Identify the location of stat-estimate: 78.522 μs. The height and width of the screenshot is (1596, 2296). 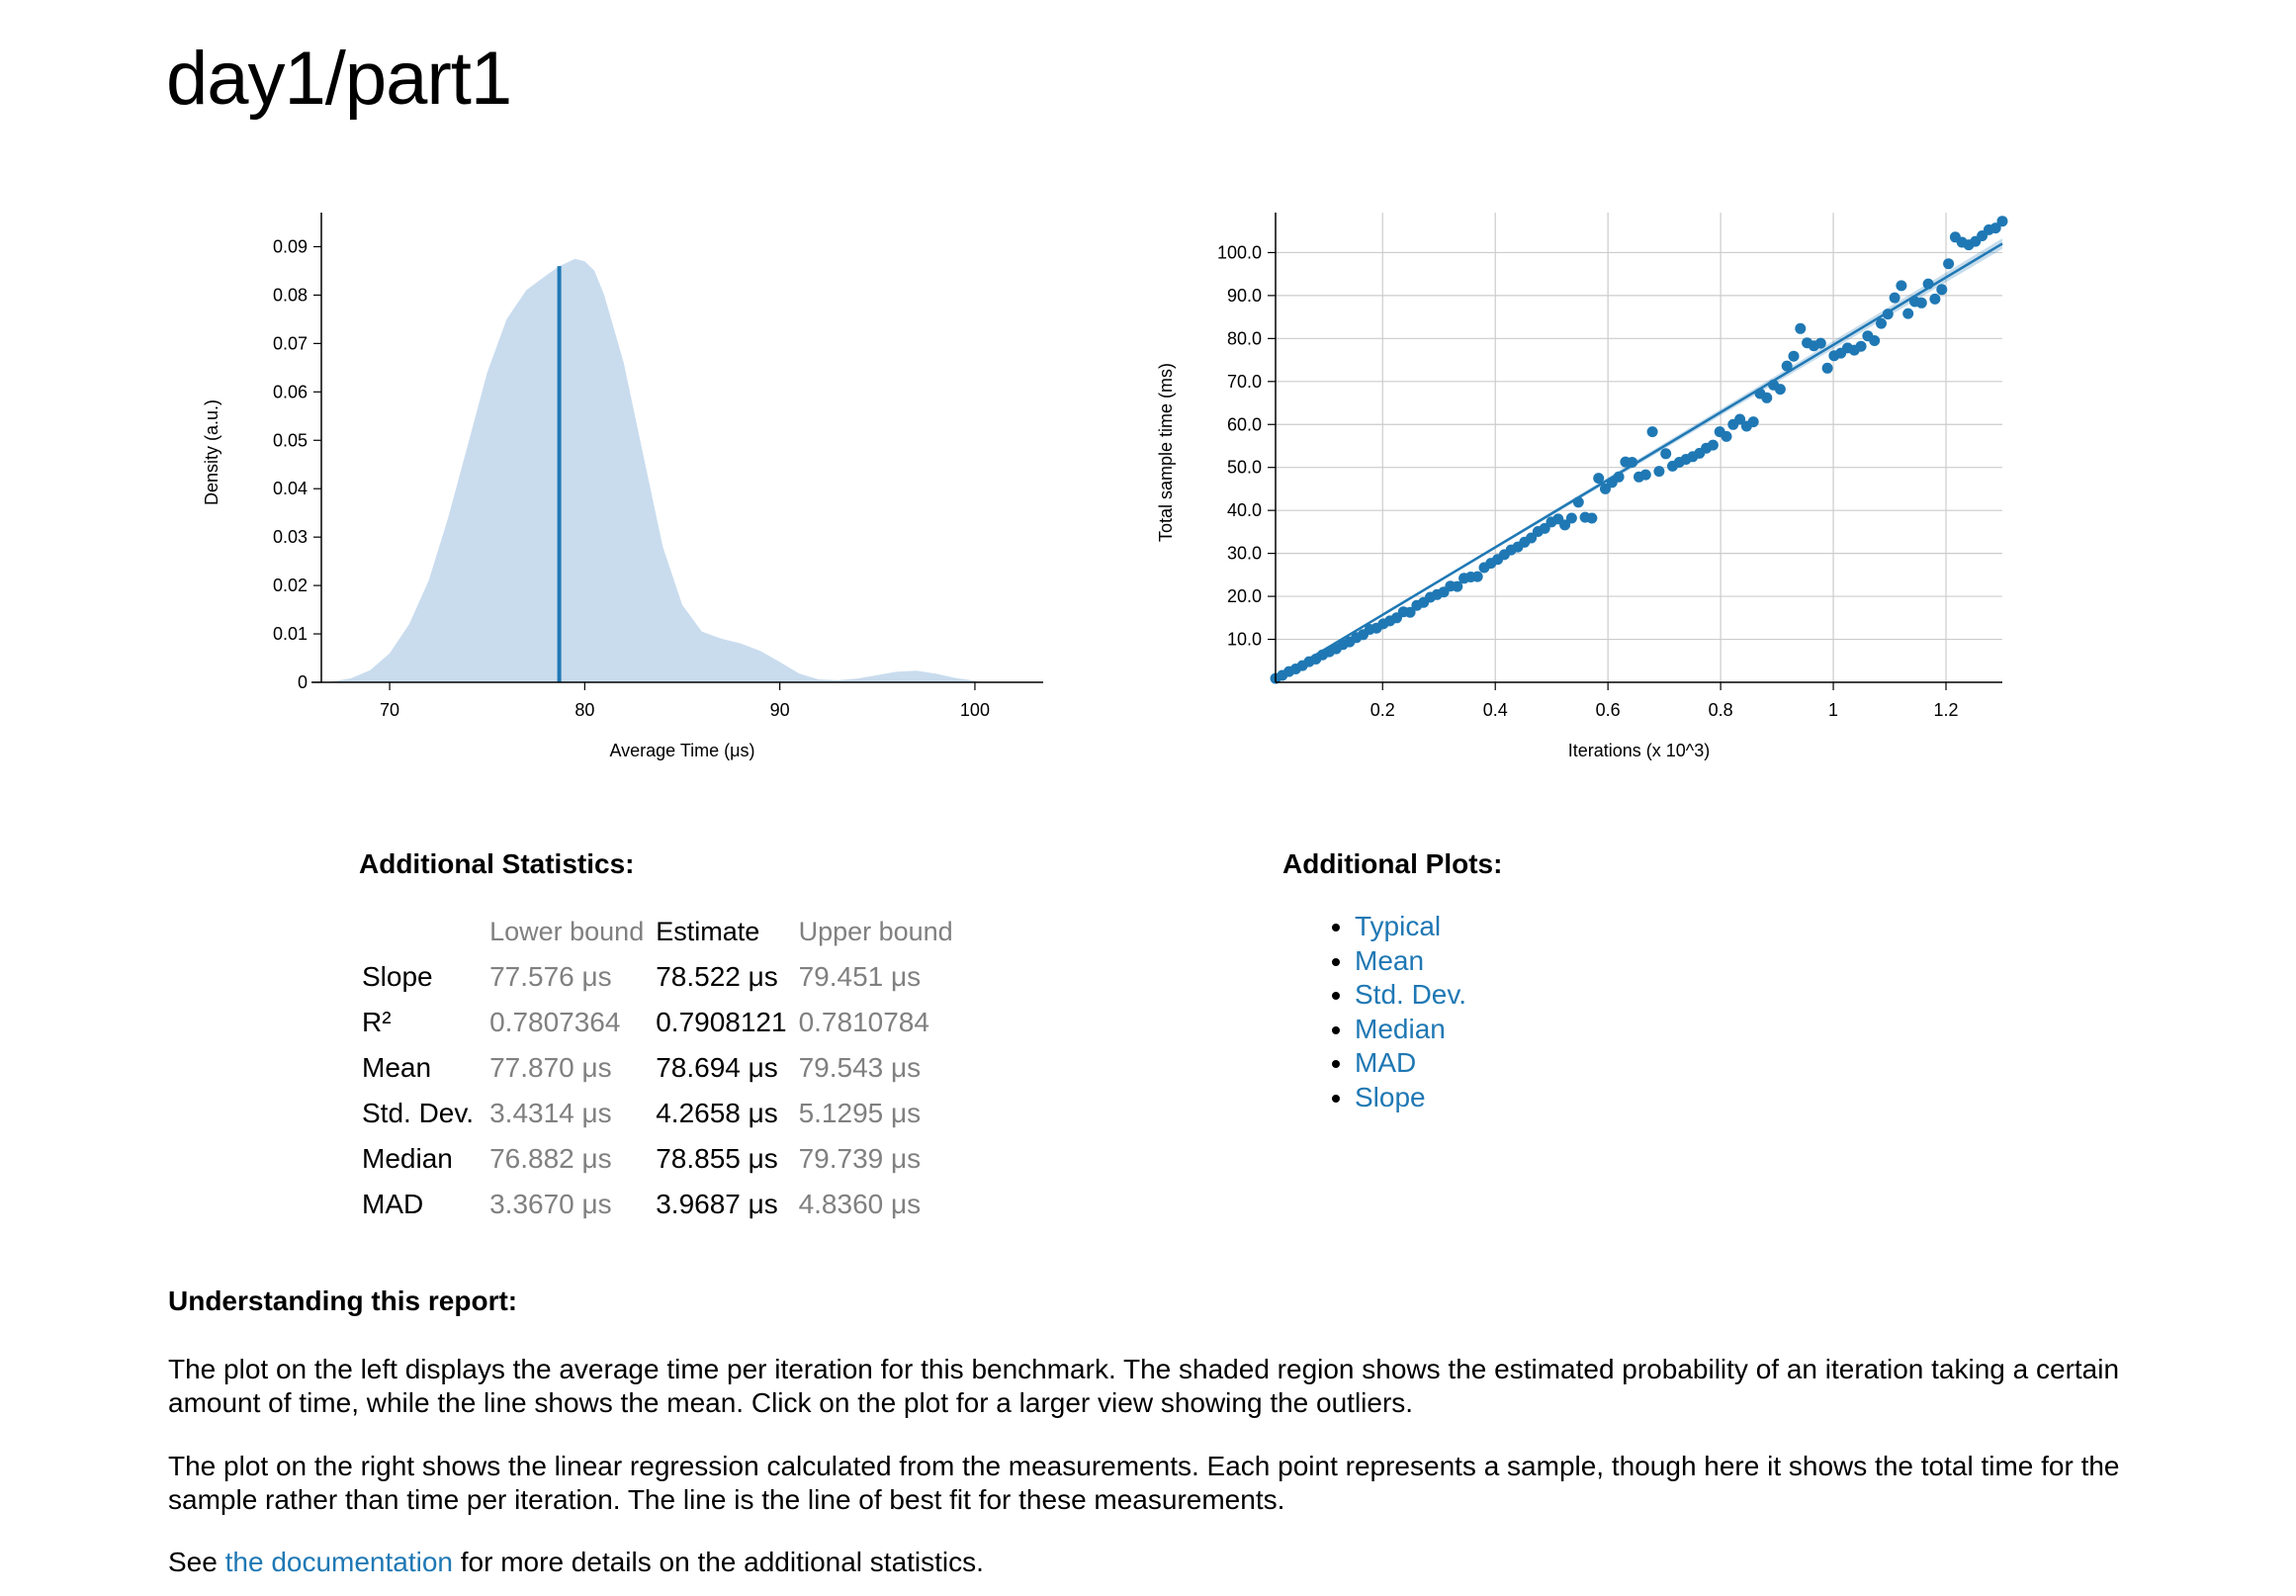
(717, 976).